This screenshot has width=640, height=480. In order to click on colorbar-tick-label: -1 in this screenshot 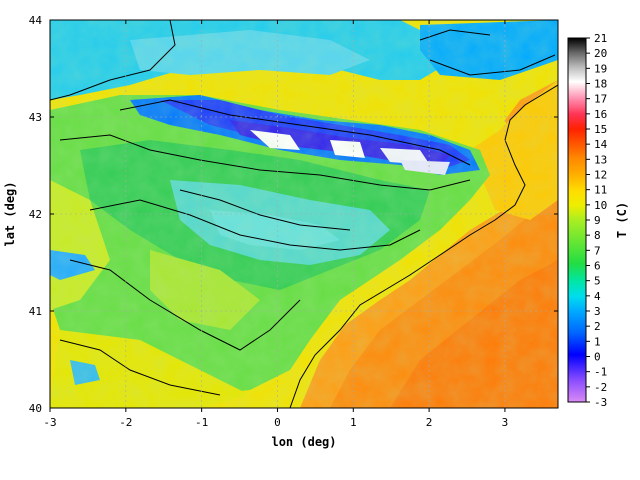, I will do `click(600, 372)`.